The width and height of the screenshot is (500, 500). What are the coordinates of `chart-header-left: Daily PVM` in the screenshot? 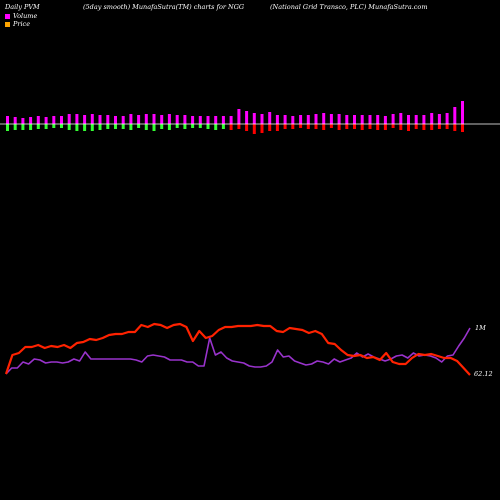 It's located at (22, 7).